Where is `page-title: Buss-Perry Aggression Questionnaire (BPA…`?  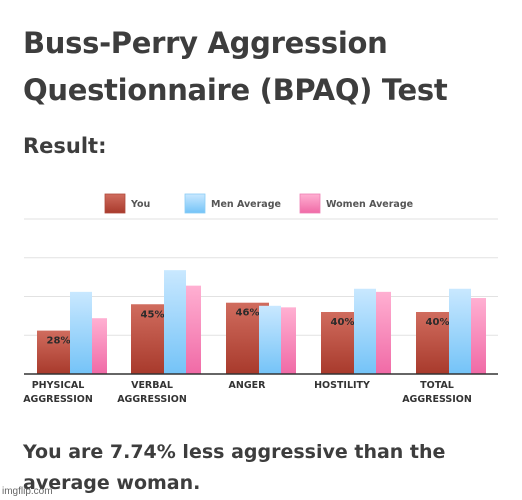 page-title: Buss-Perry Aggression Questionnaire (BPA… is located at coordinates (235, 66).